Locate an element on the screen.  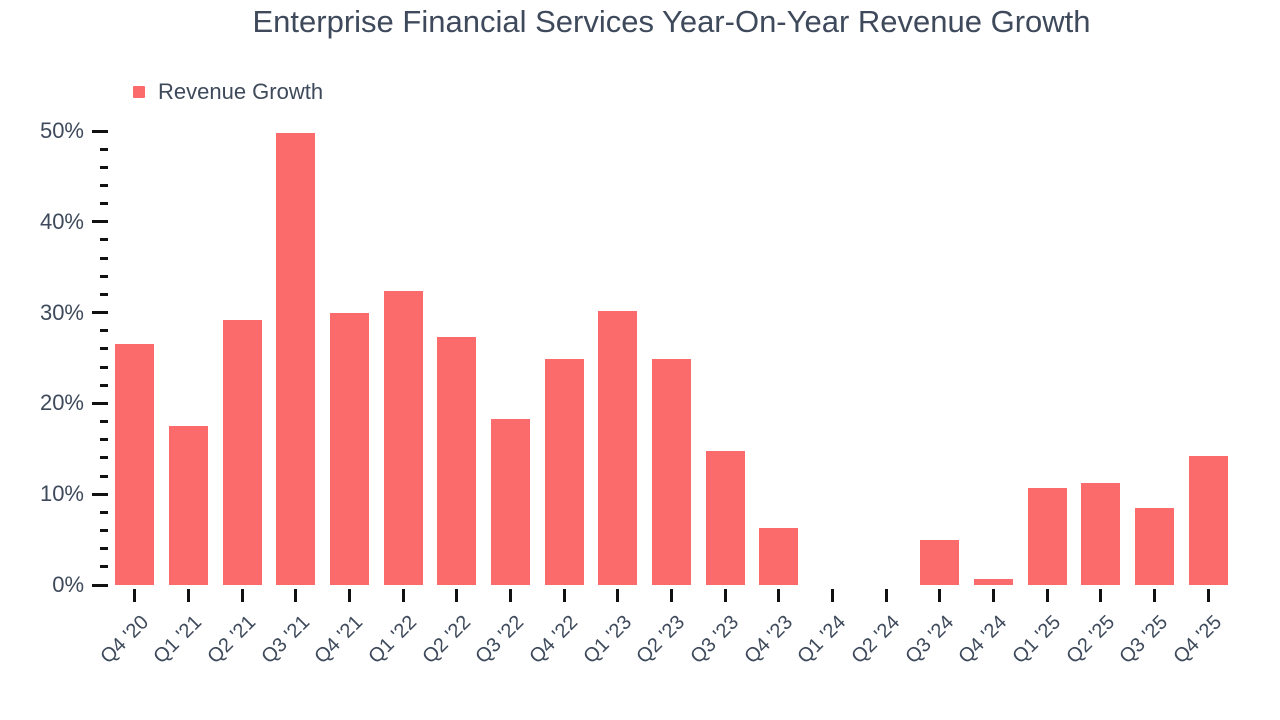
y-axis-label: 30% is located at coordinates (61, 312).